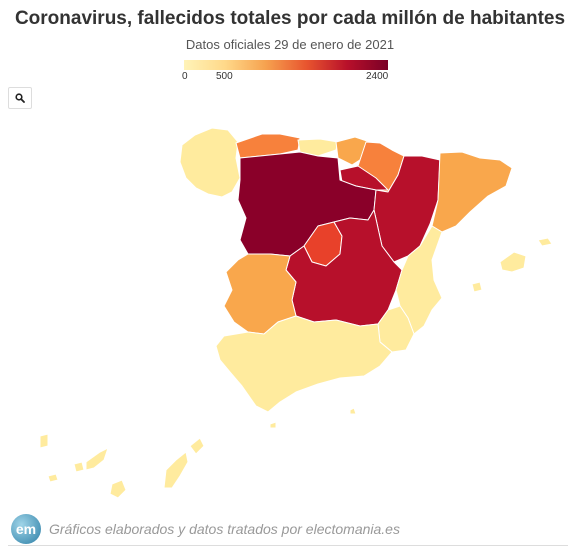  I want to click on chart-subtitle: Datos oficiales 29 de enero de 2021, so click(290, 44).